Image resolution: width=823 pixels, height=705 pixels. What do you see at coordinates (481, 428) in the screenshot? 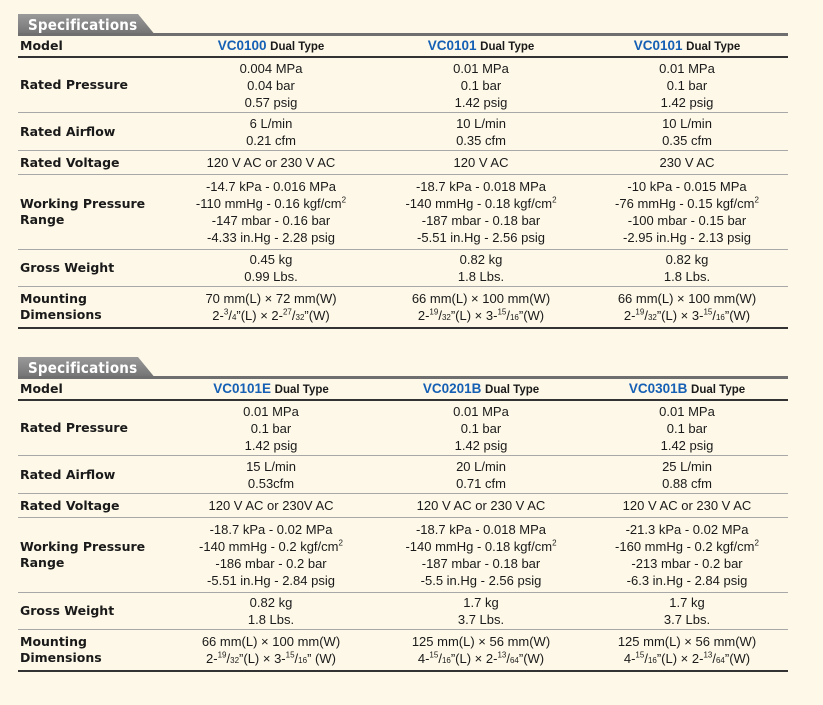
I see `cell-value: 0.1 bar` at bounding box center [481, 428].